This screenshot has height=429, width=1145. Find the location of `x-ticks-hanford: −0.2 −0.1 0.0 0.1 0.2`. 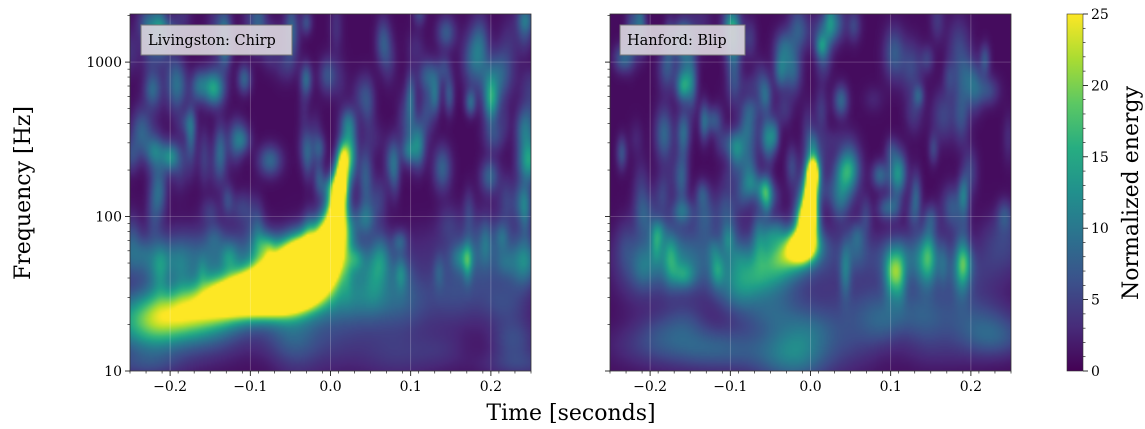

x-ticks-hanford: −0.2 −0.1 0.0 0.1 0.2 is located at coordinates (810, 383).